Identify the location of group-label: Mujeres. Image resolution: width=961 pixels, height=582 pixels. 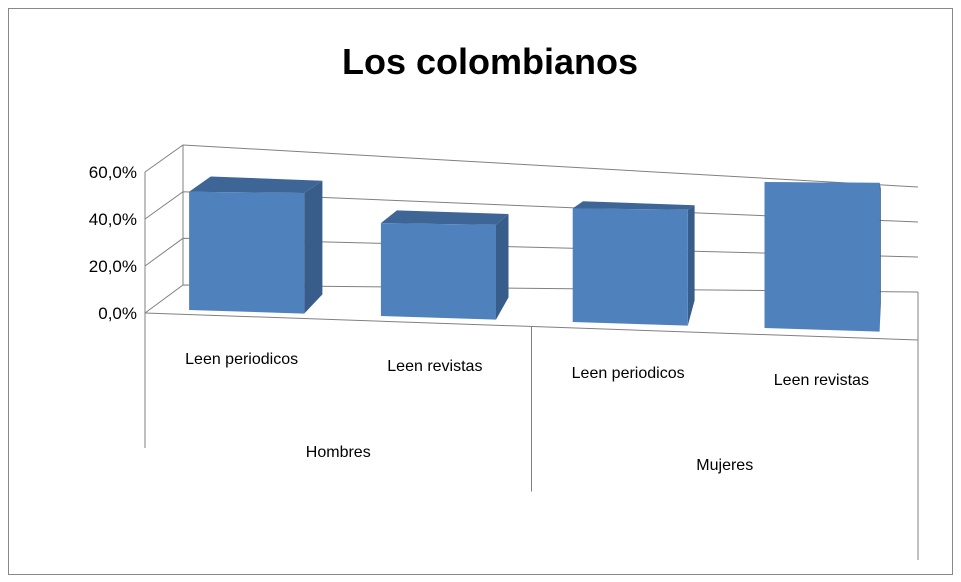
(725, 466).